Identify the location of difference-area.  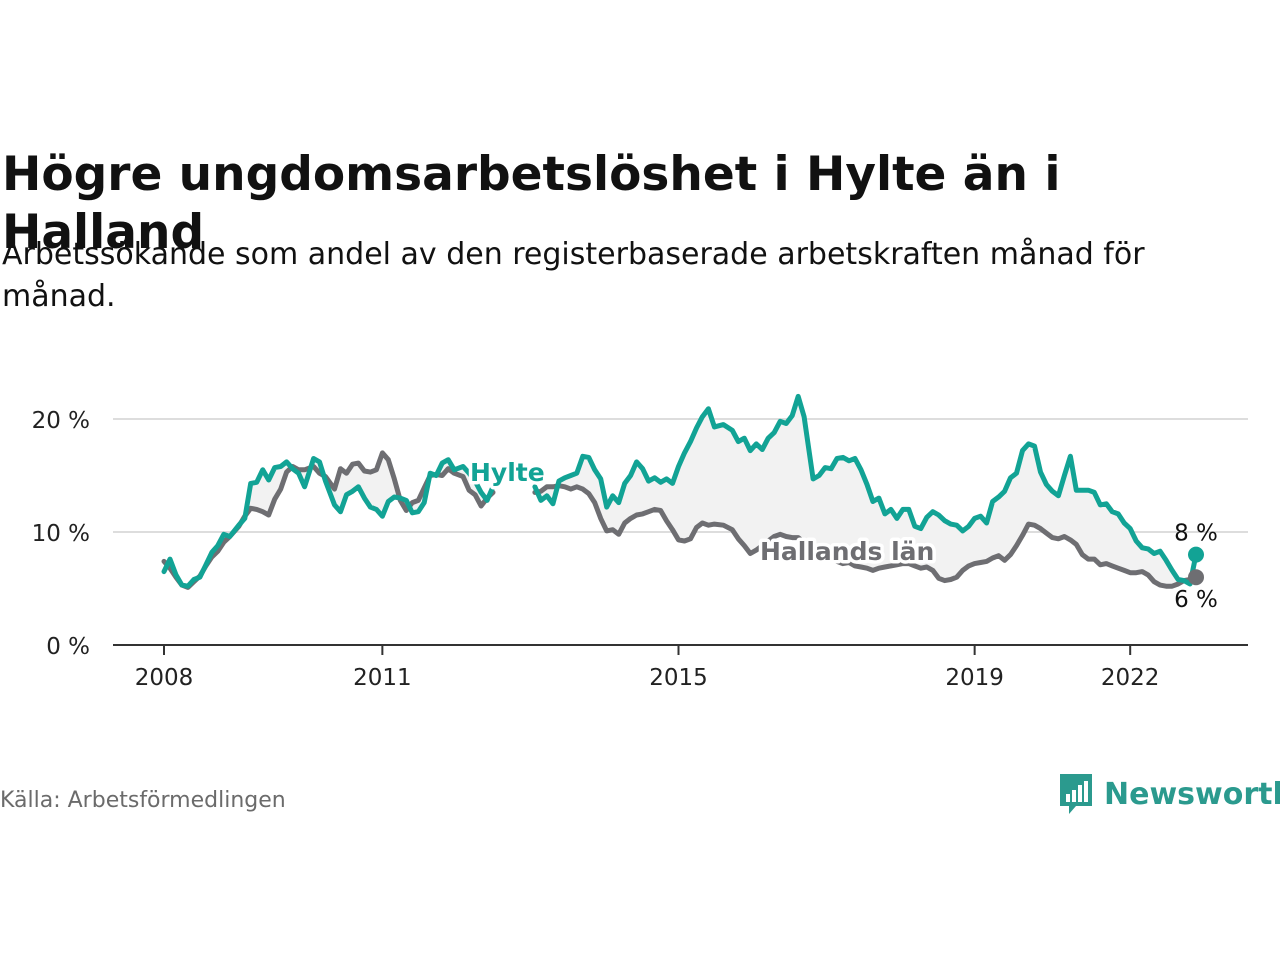
(865, 491).